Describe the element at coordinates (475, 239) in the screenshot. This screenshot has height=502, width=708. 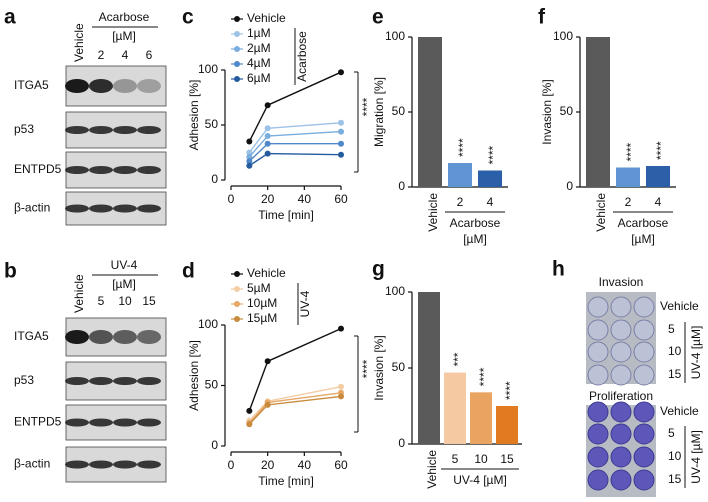
I see `x-axis-label: [µM]` at that location.